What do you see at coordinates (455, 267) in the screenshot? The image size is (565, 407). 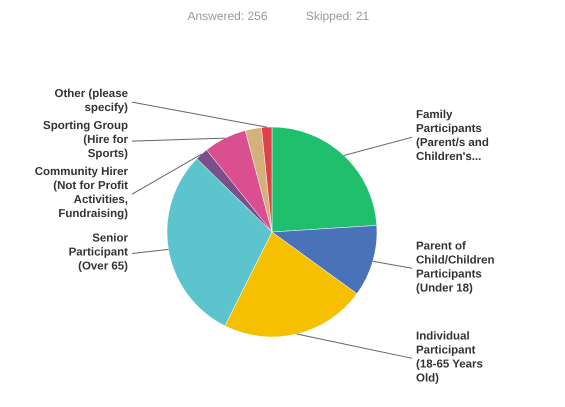 I see `slice-label: Parent of Child/Children Participants (Under 18)` at bounding box center [455, 267].